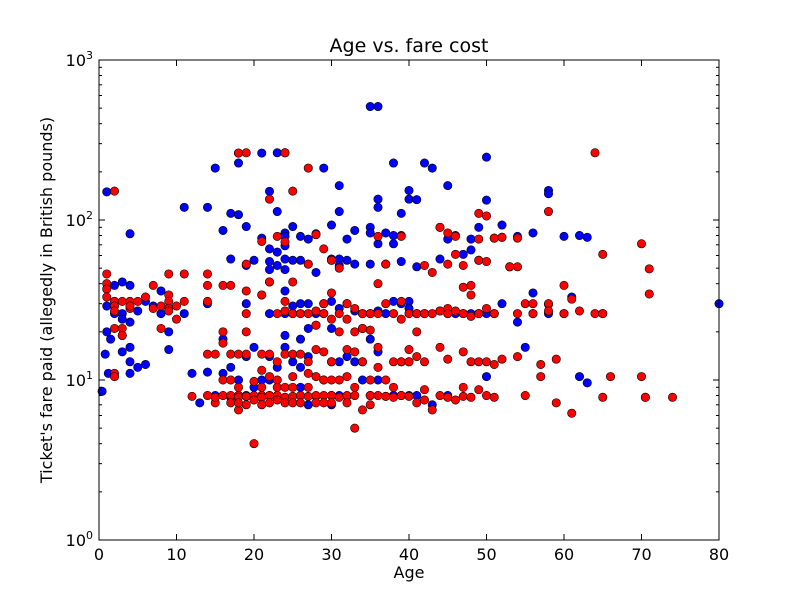  I want to click on x-tick-label: 80, so click(719, 554).